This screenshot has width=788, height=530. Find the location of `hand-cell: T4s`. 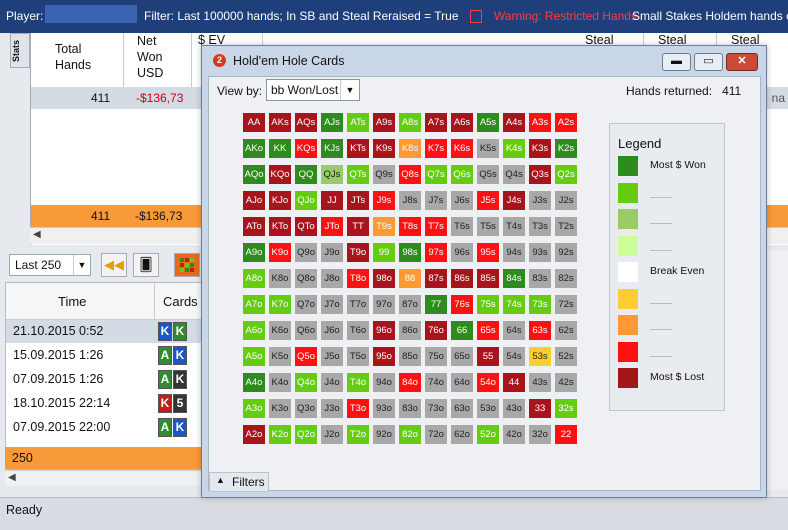

hand-cell: T4s is located at coordinates (514, 226).